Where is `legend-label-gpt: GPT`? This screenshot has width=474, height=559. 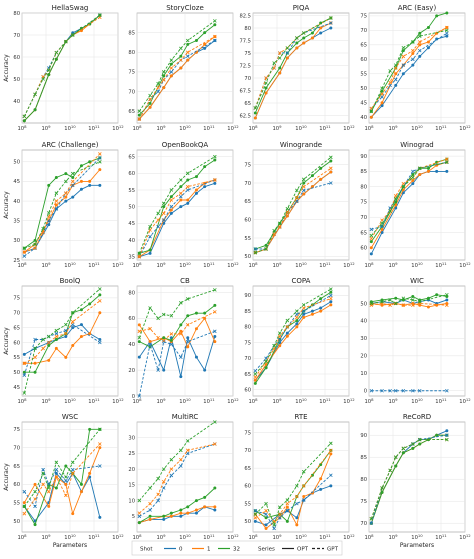
legend-label-gpt: GPT is located at coordinates (333, 550).